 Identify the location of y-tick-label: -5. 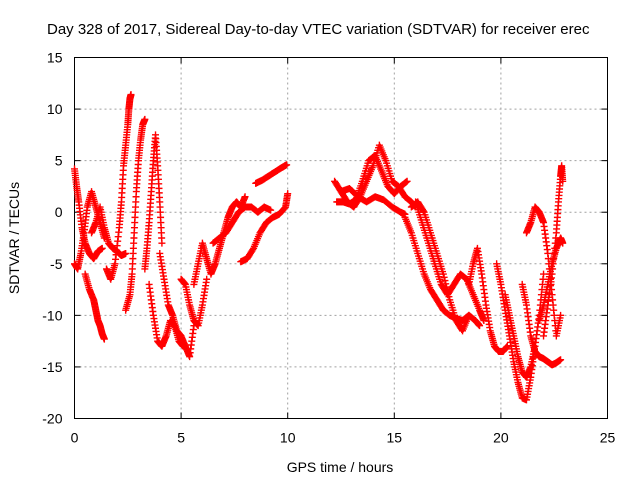
(56, 264).